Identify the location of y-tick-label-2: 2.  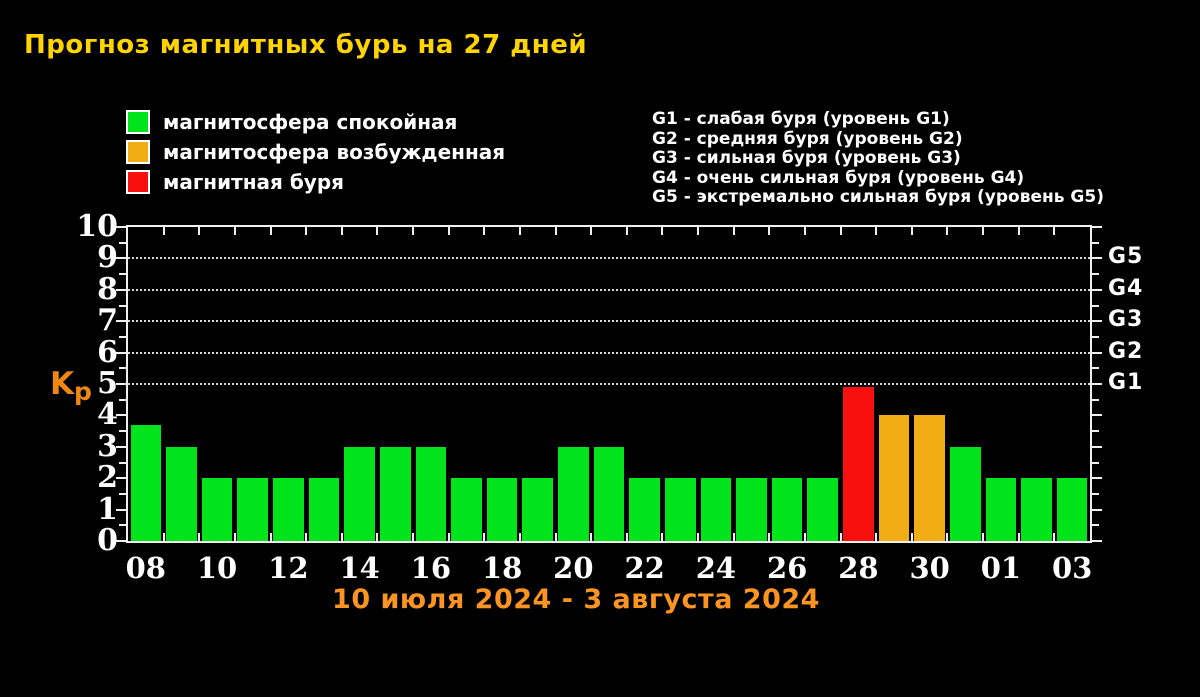
(107, 478).